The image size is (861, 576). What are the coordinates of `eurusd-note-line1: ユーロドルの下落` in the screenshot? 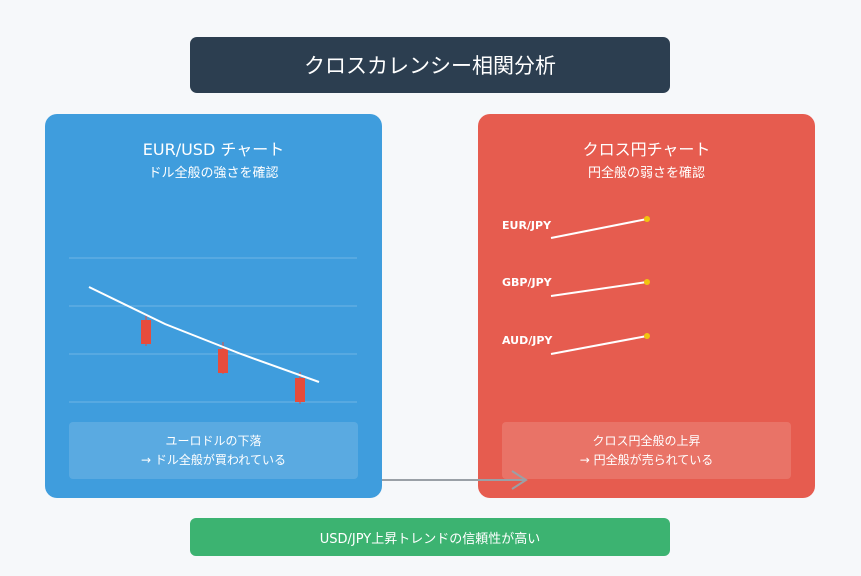 It's located at (213, 440).